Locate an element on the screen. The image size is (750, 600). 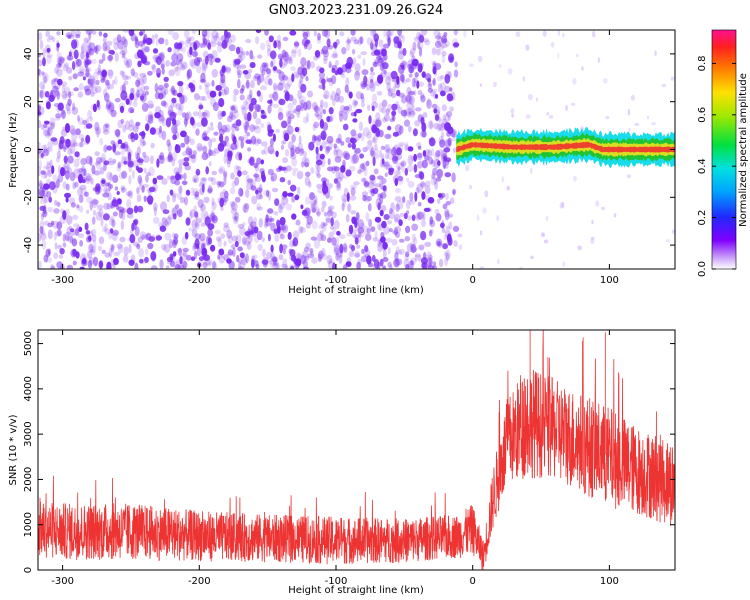
colorbar-tick-label: 0.2 is located at coordinates (702, 218).